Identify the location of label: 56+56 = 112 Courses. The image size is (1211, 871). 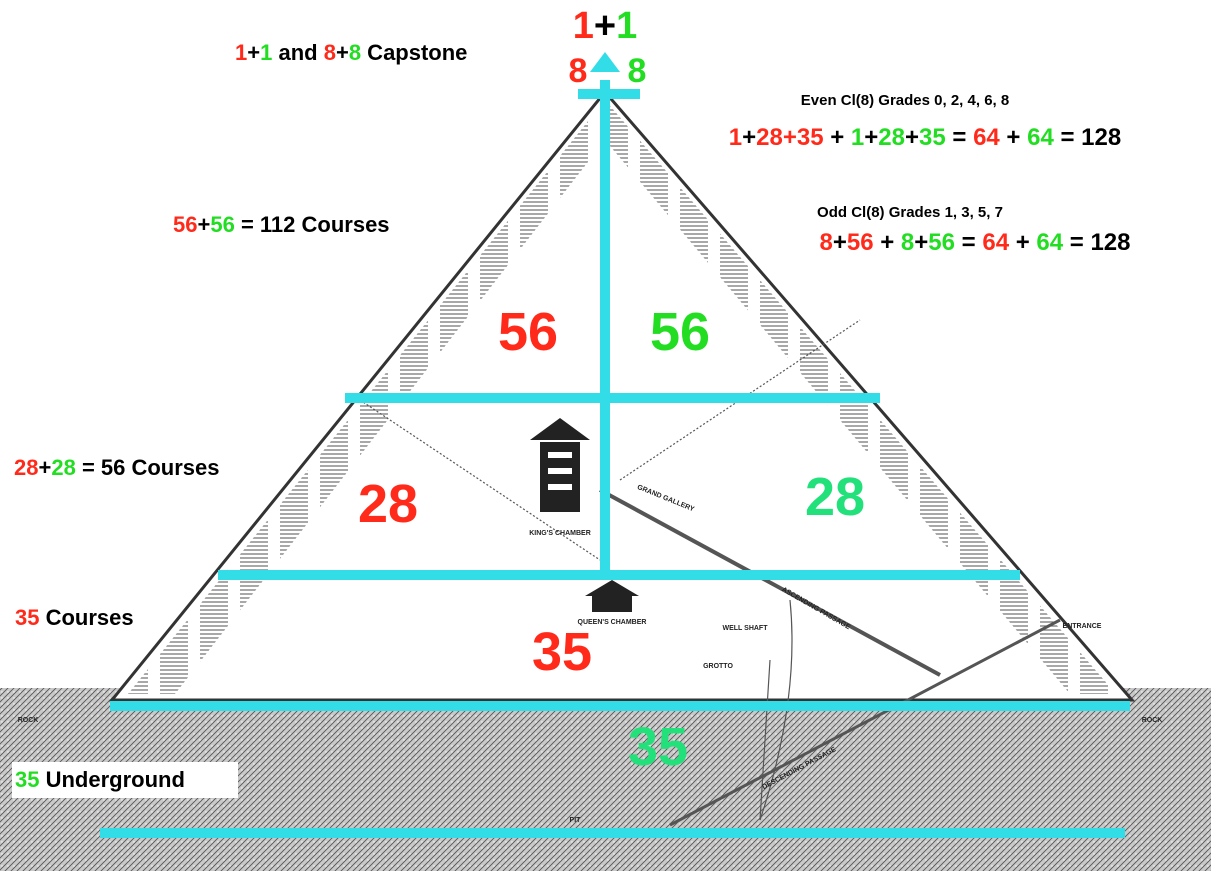
(281, 224).